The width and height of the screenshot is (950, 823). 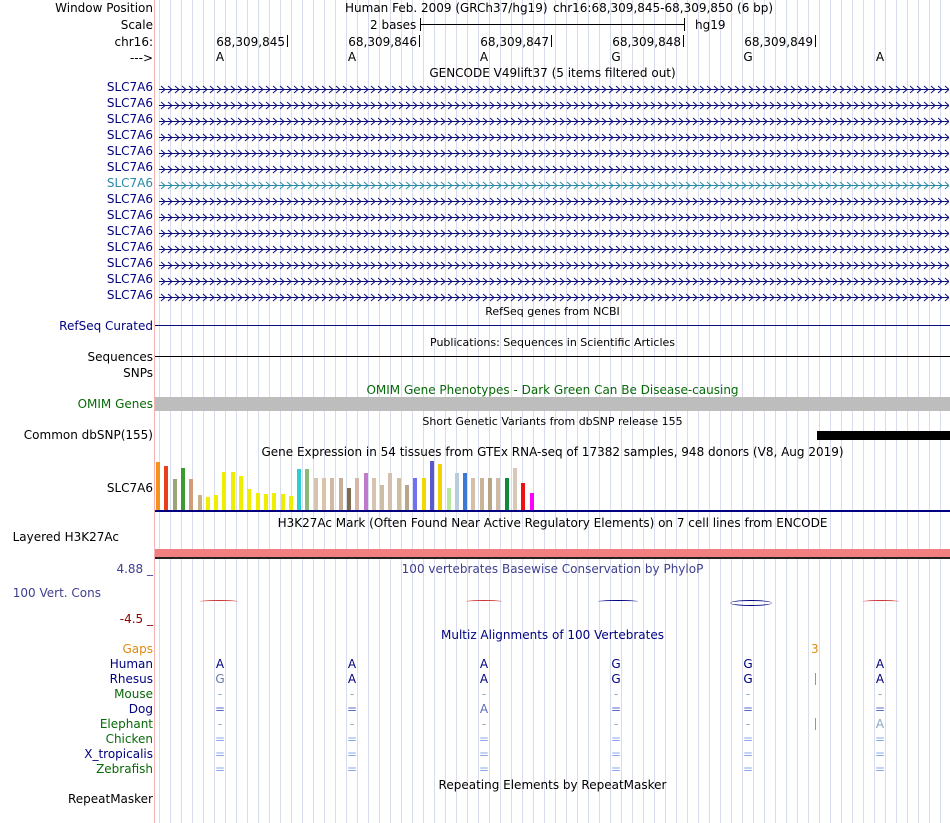 What do you see at coordinates (115, 404) in the screenshot?
I see `omim-label: OMIM Genes` at bounding box center [115, 404].